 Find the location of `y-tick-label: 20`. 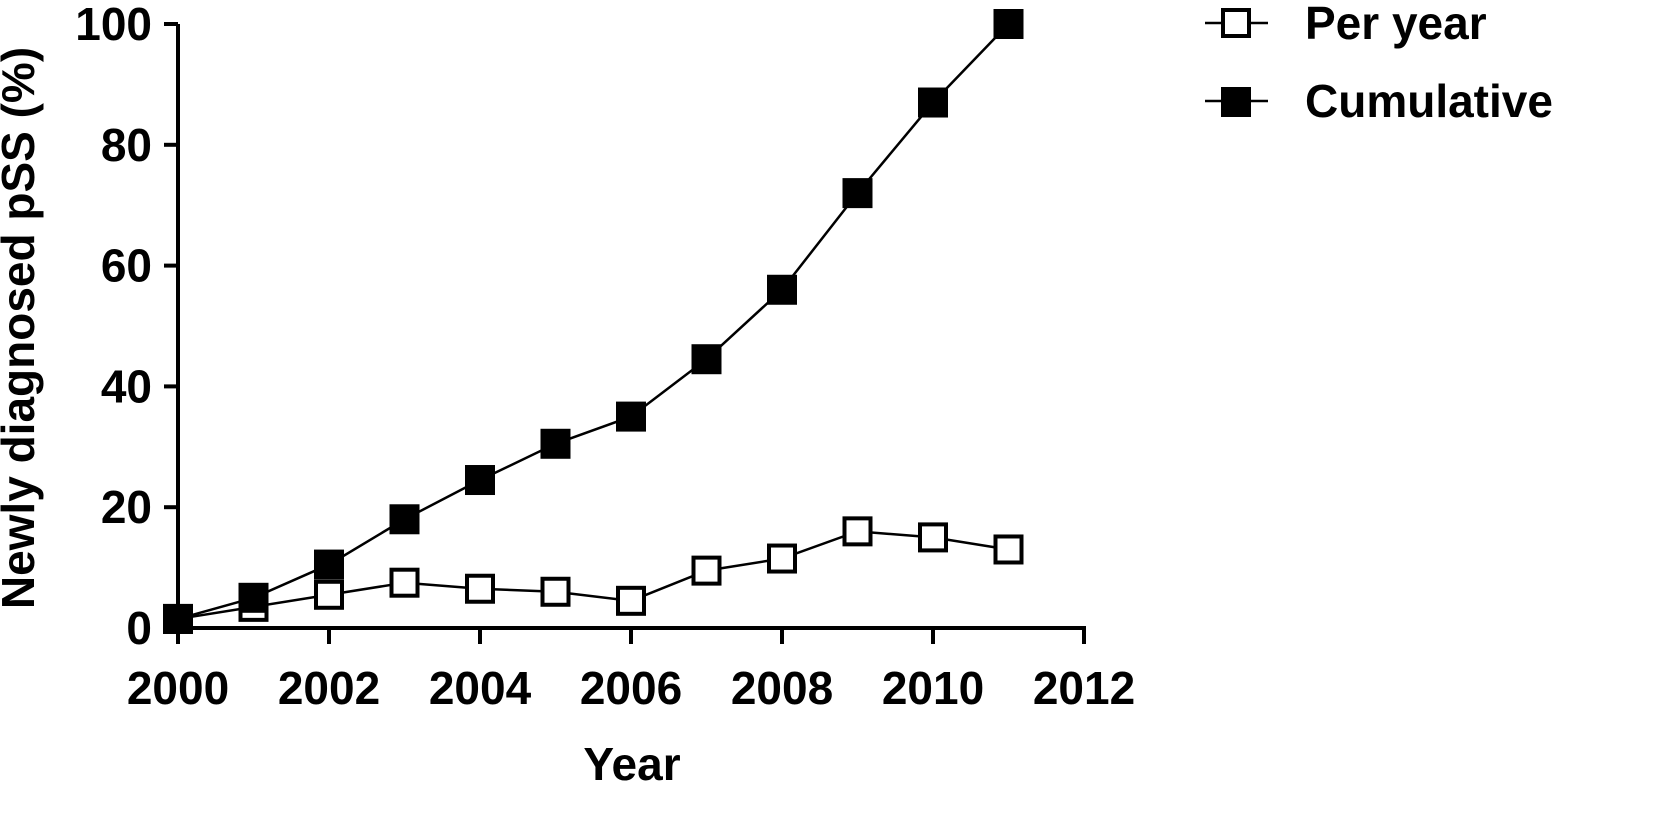

y-tick-label: 20 is located at coordinates (126, 507).